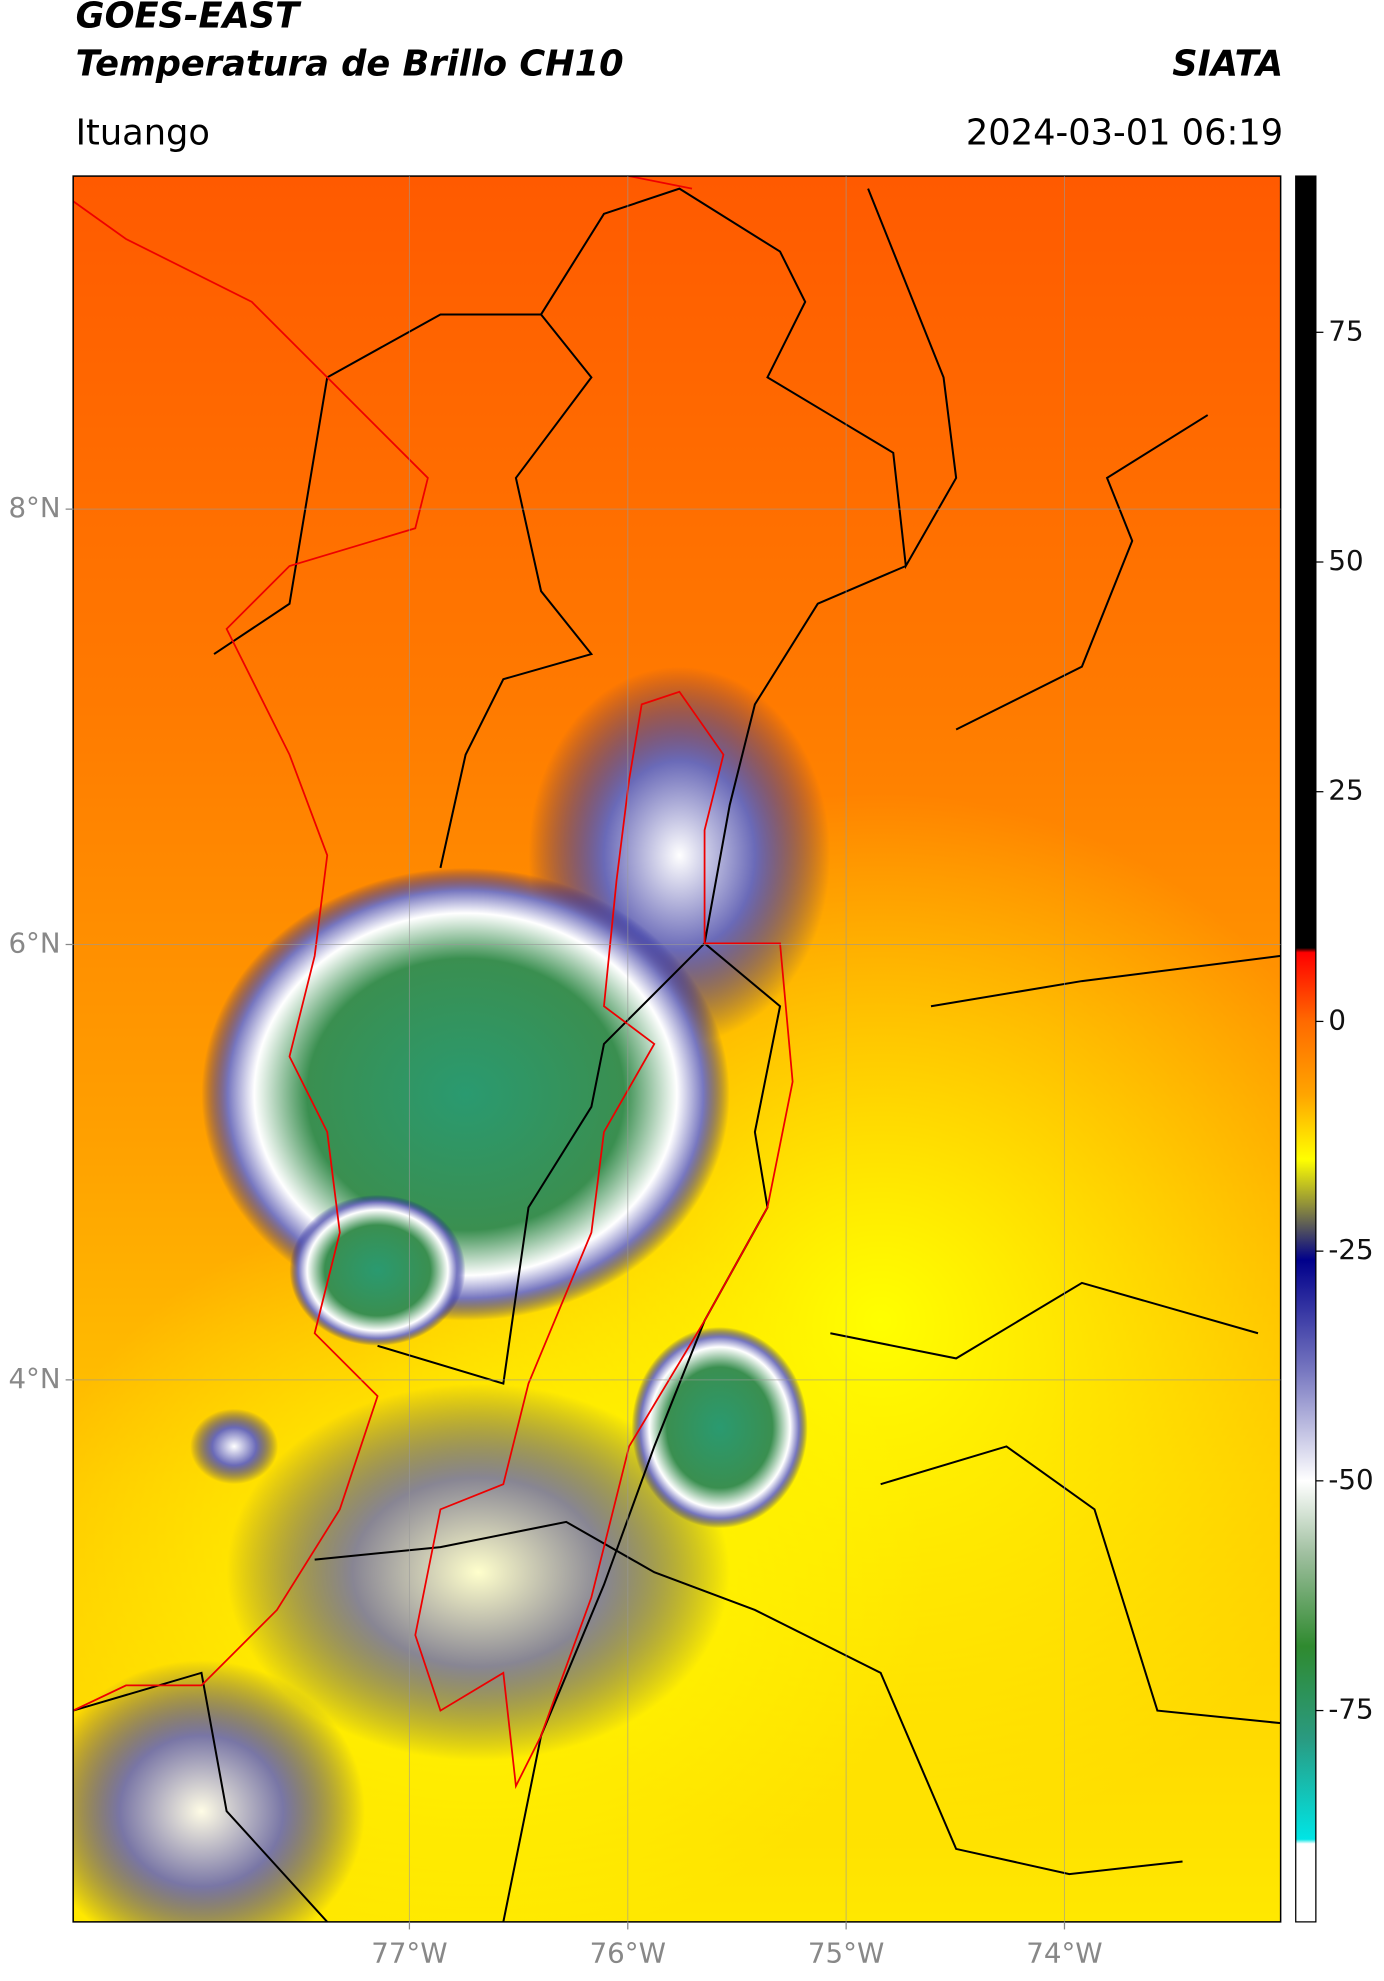  What do you see at coordinates (409, 1953) in the screenshot?
I see `x-tick-label: 77°W` at bounding box center [409, 1953].